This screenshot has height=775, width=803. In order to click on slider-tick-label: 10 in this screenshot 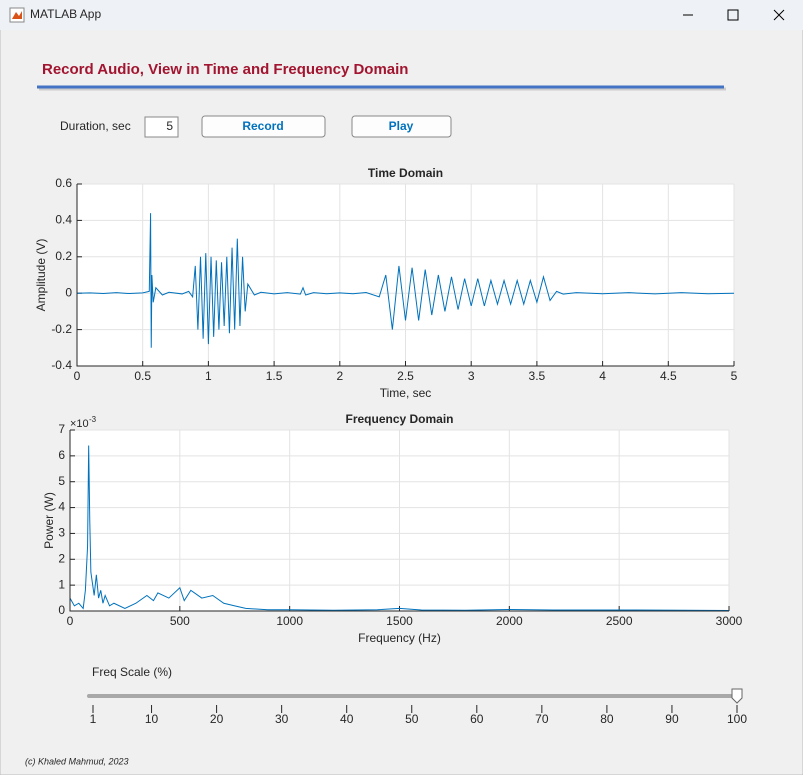, I will do `click(152, 719)`.